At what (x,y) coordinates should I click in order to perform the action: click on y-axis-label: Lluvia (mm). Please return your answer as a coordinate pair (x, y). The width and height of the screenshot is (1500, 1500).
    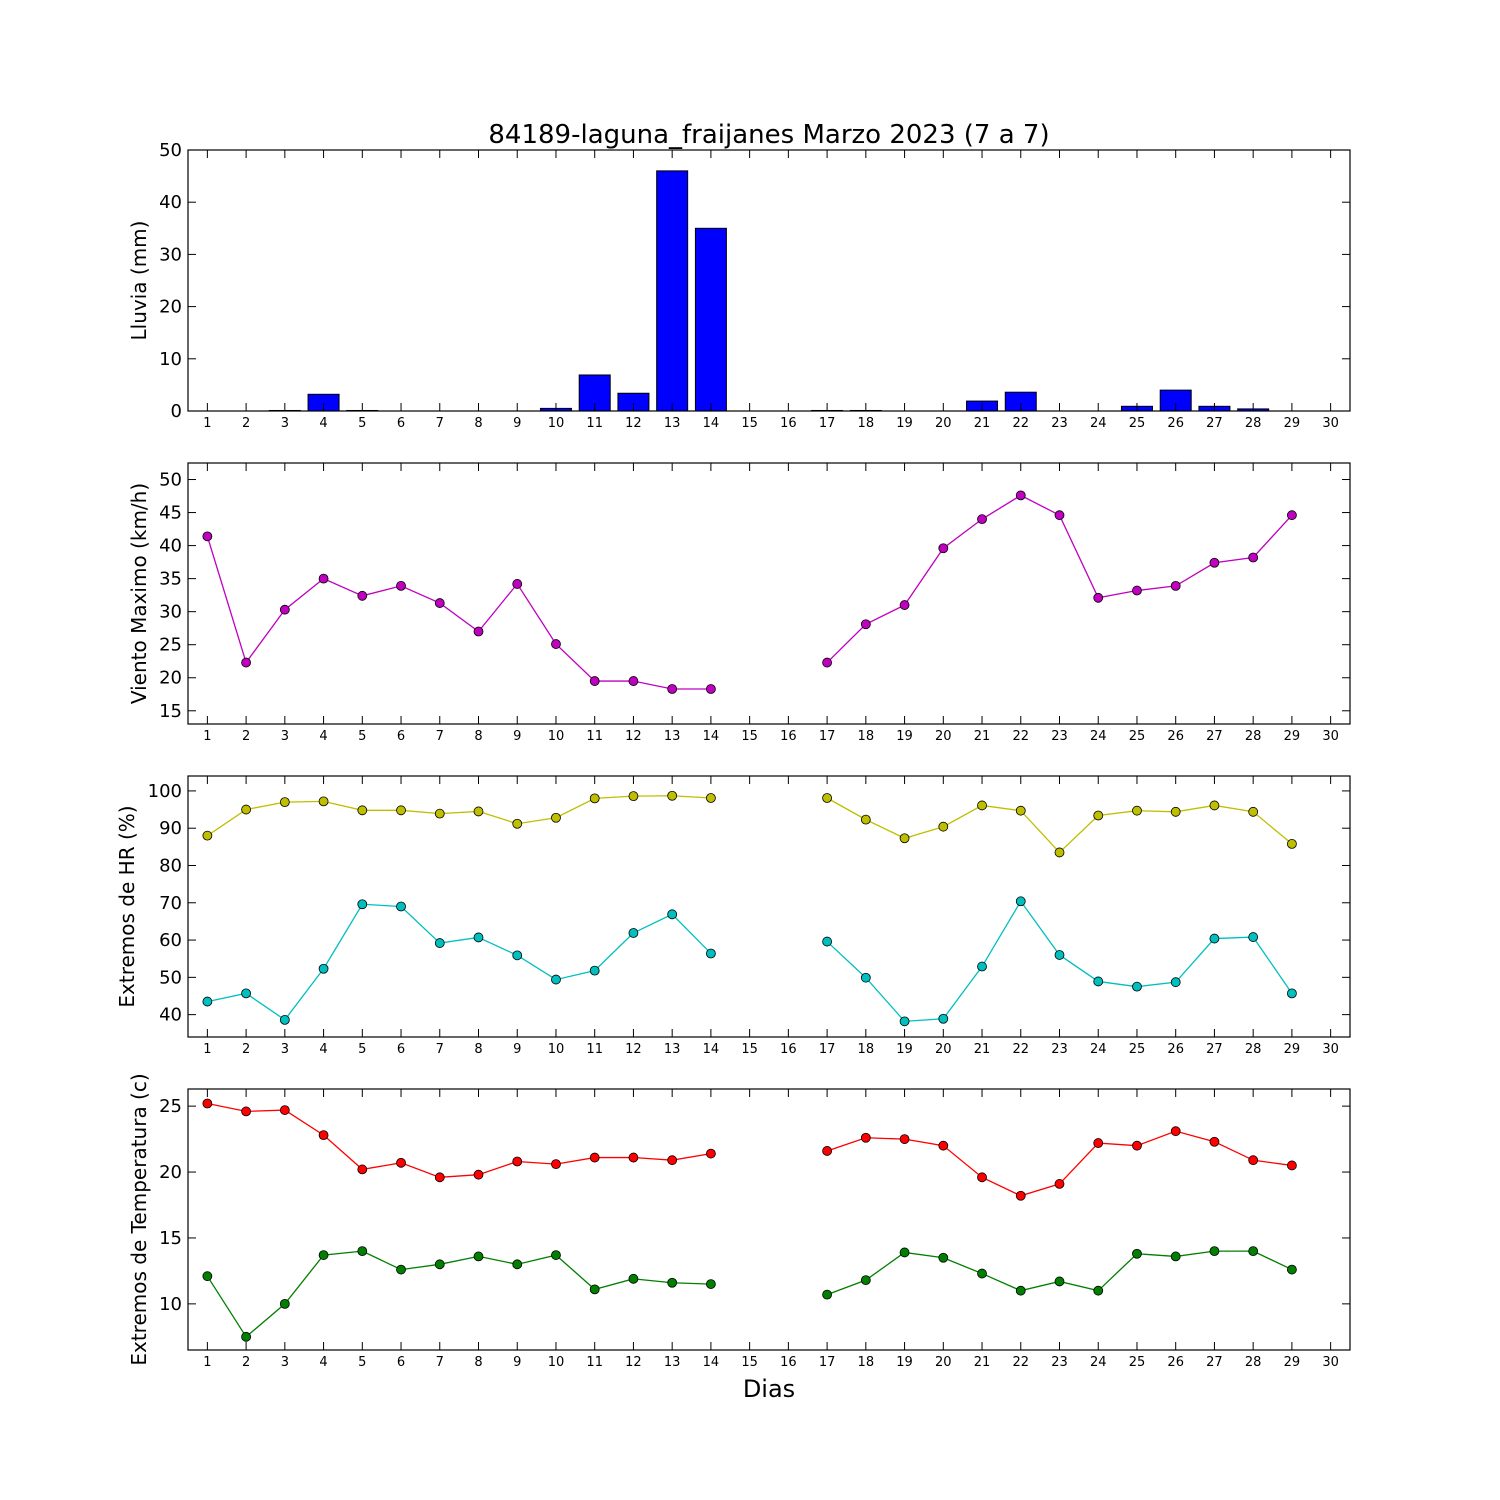
    Looking at the image, I should click on (139, 281).